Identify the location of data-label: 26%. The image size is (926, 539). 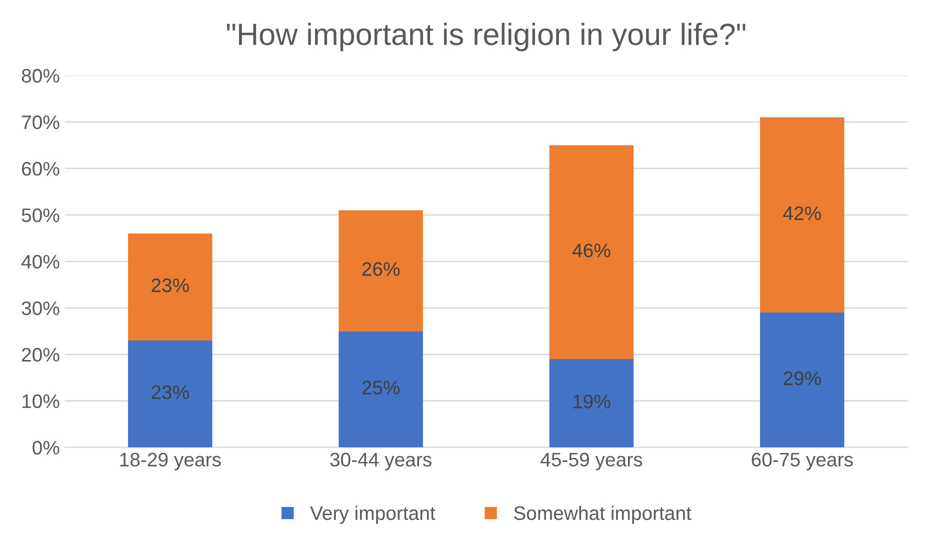
(381, 269).